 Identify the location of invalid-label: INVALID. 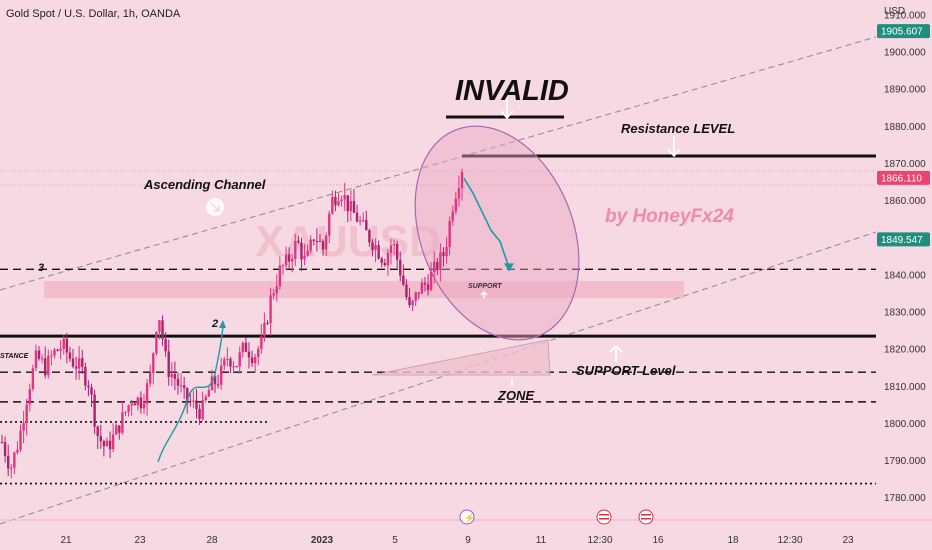
(512, 91).